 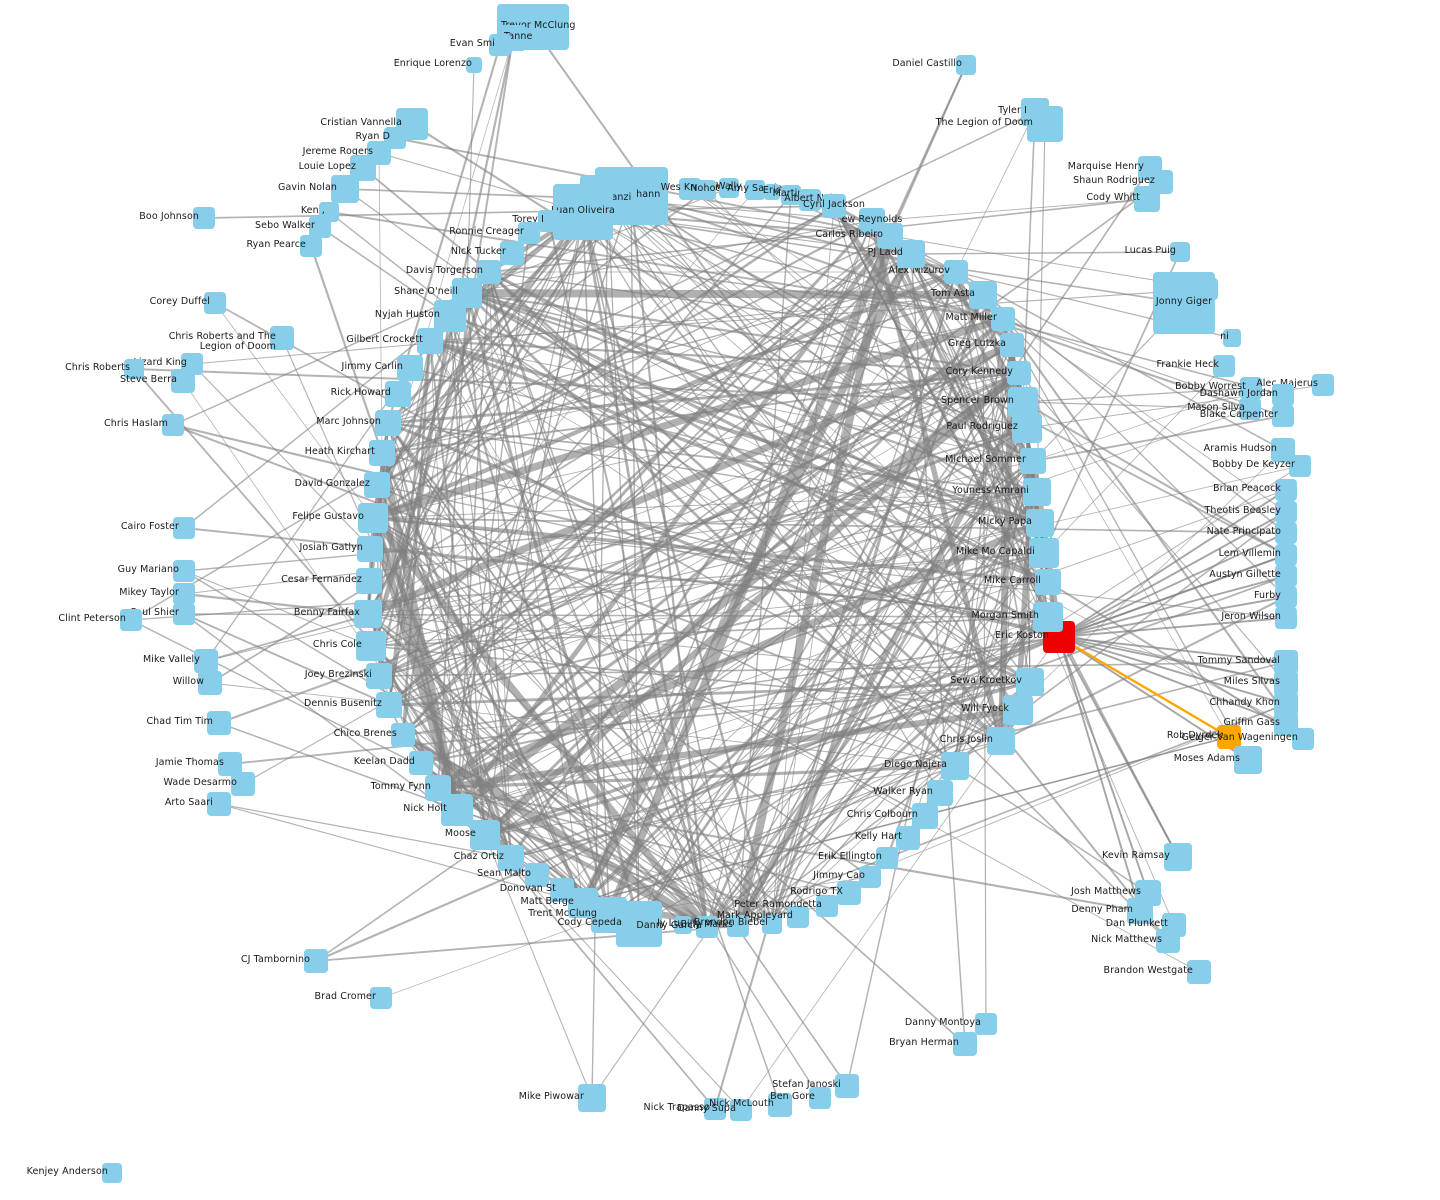 What do you see at coordinates (1286, 555) in the screenshot?
I see `graph-node-lem-villemin` at bounding box center [1286, 555].